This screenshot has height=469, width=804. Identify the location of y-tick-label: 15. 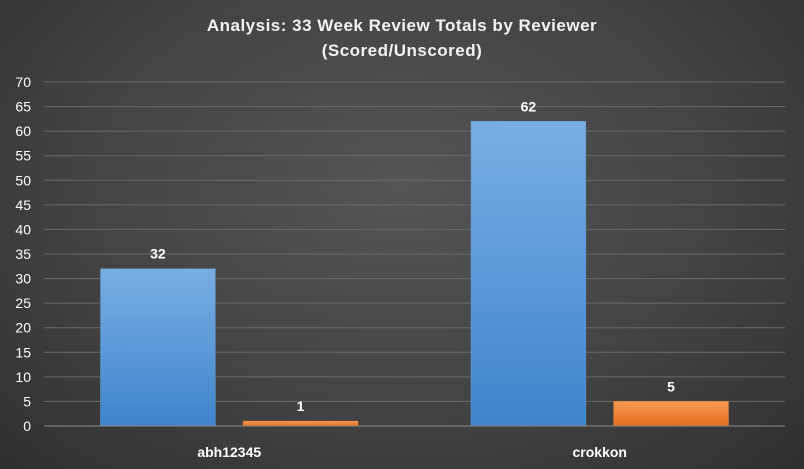
(23, 352).